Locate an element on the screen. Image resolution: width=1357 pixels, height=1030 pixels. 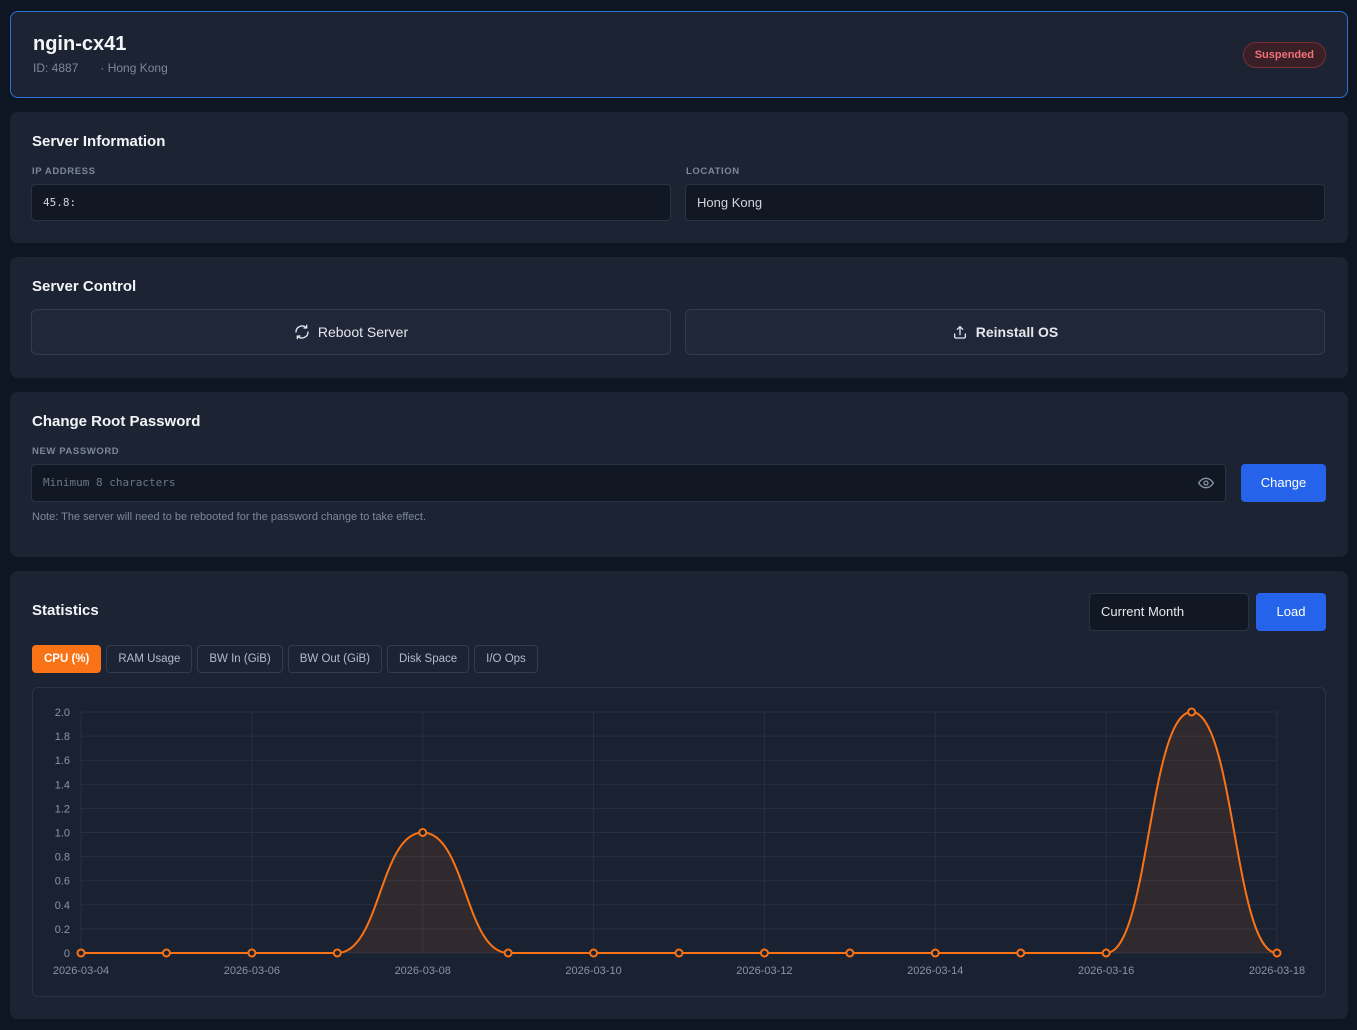
ip-address-label: IP ADDRESS is located at coordinates (64, 171).